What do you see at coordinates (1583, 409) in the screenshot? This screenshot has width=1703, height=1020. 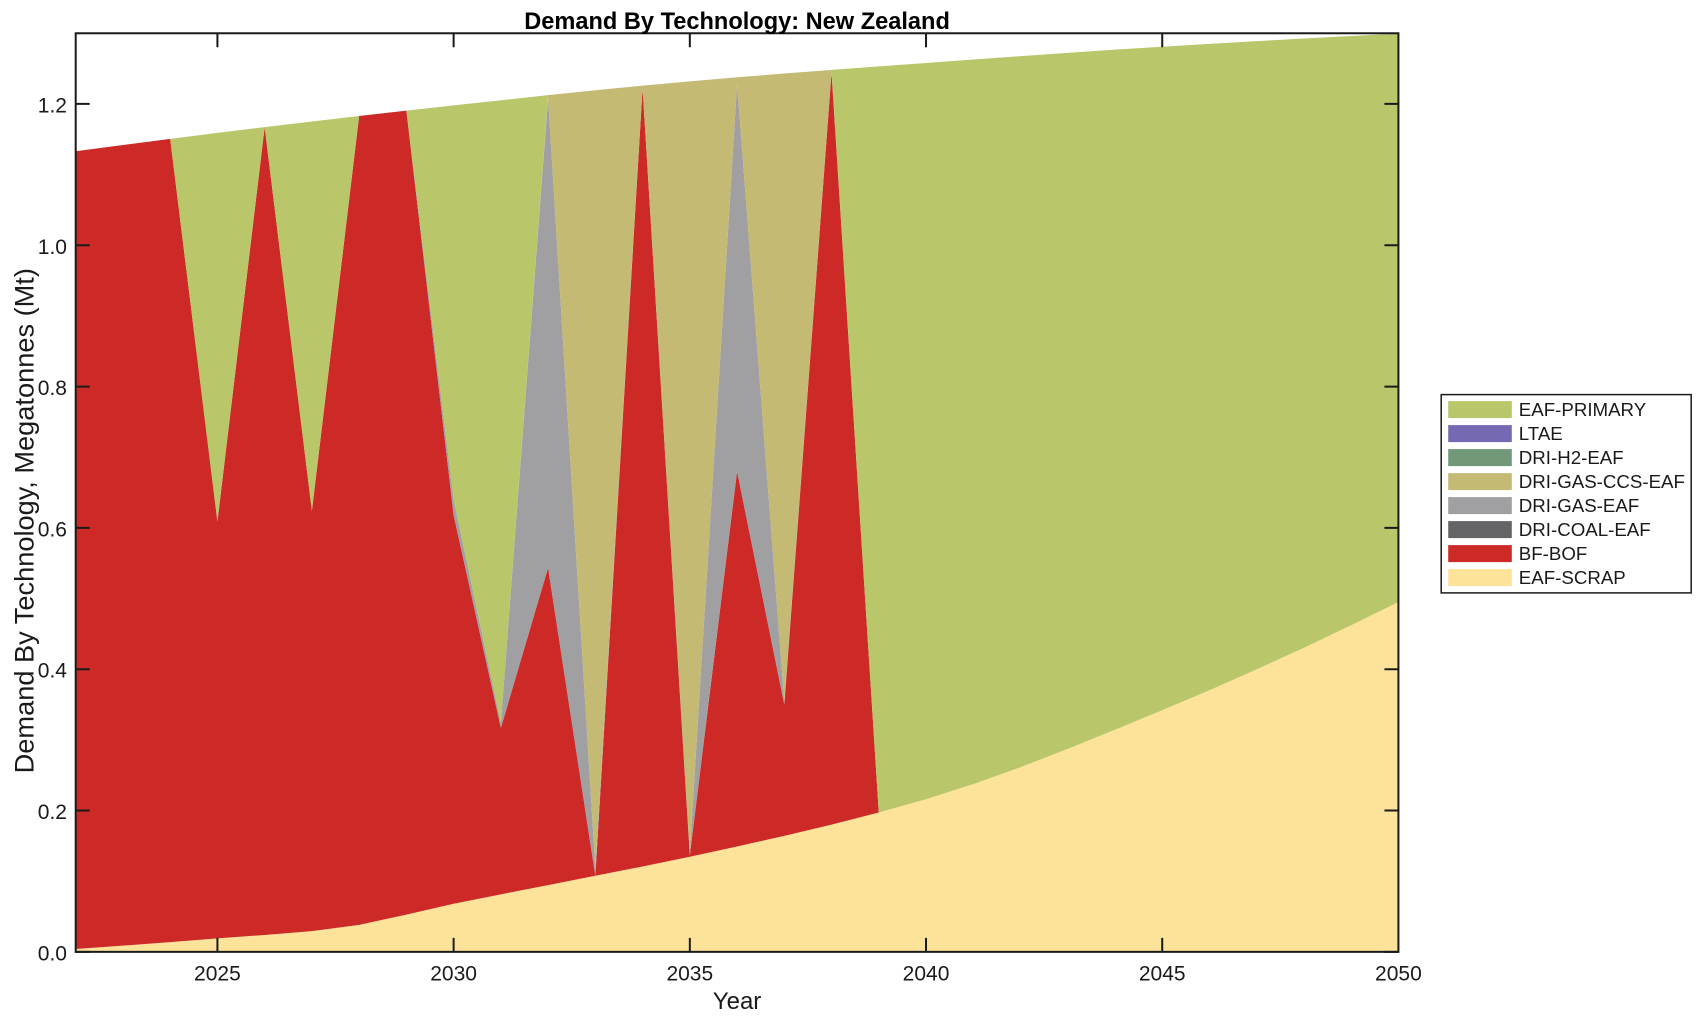 I see `svg-text: EAF-PRIMARY` at bounding box center [1583, 409].